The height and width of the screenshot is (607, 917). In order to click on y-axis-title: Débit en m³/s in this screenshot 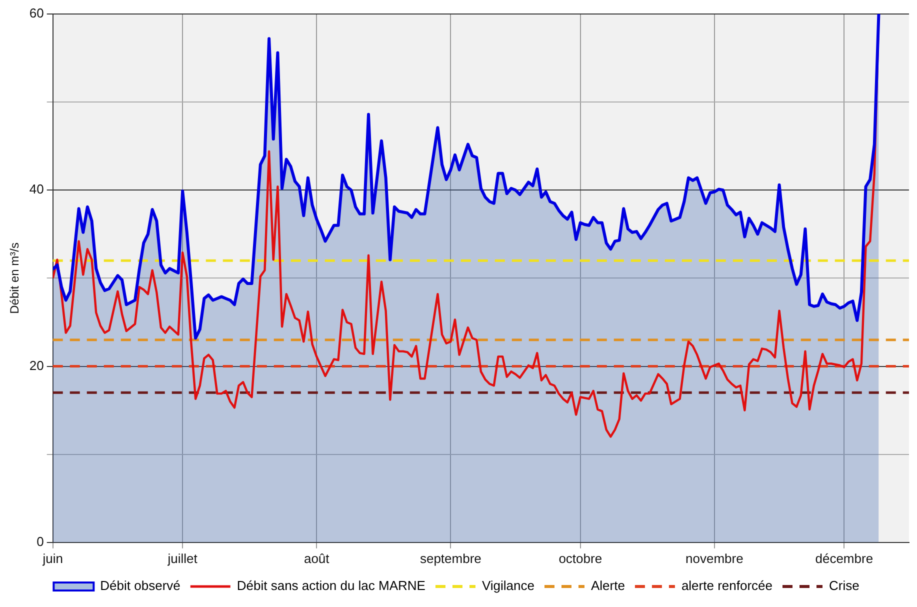, I will do `click(15, 278)`.